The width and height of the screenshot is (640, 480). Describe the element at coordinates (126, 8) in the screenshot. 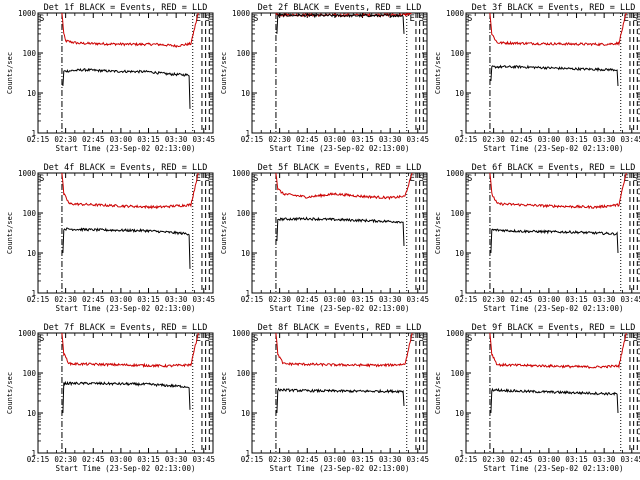

I see `chart-title: Det 1f BLACK = Events, RED = LLD` at that location.